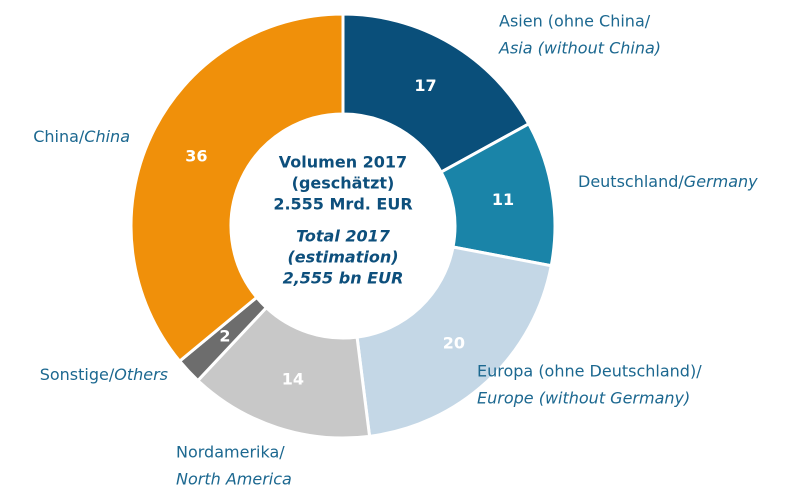 The width and height of the screenshot is (796, 501). What do you see at coordinates (343, 183) in the screenshot?
I see `center-text: (geschätzt)` at bounding box center [343, 183].